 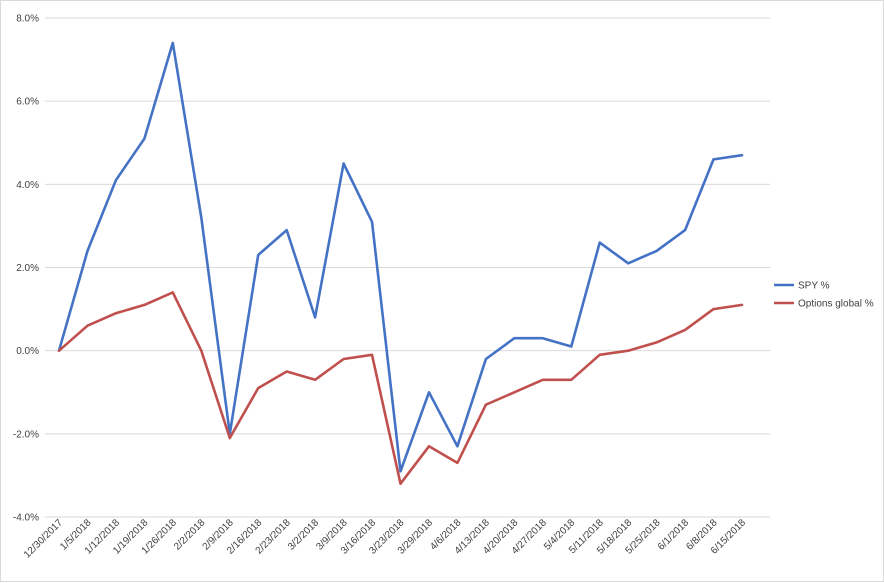 I want to click on y-tick-label: 8.0%, so click(x=27, y=19).